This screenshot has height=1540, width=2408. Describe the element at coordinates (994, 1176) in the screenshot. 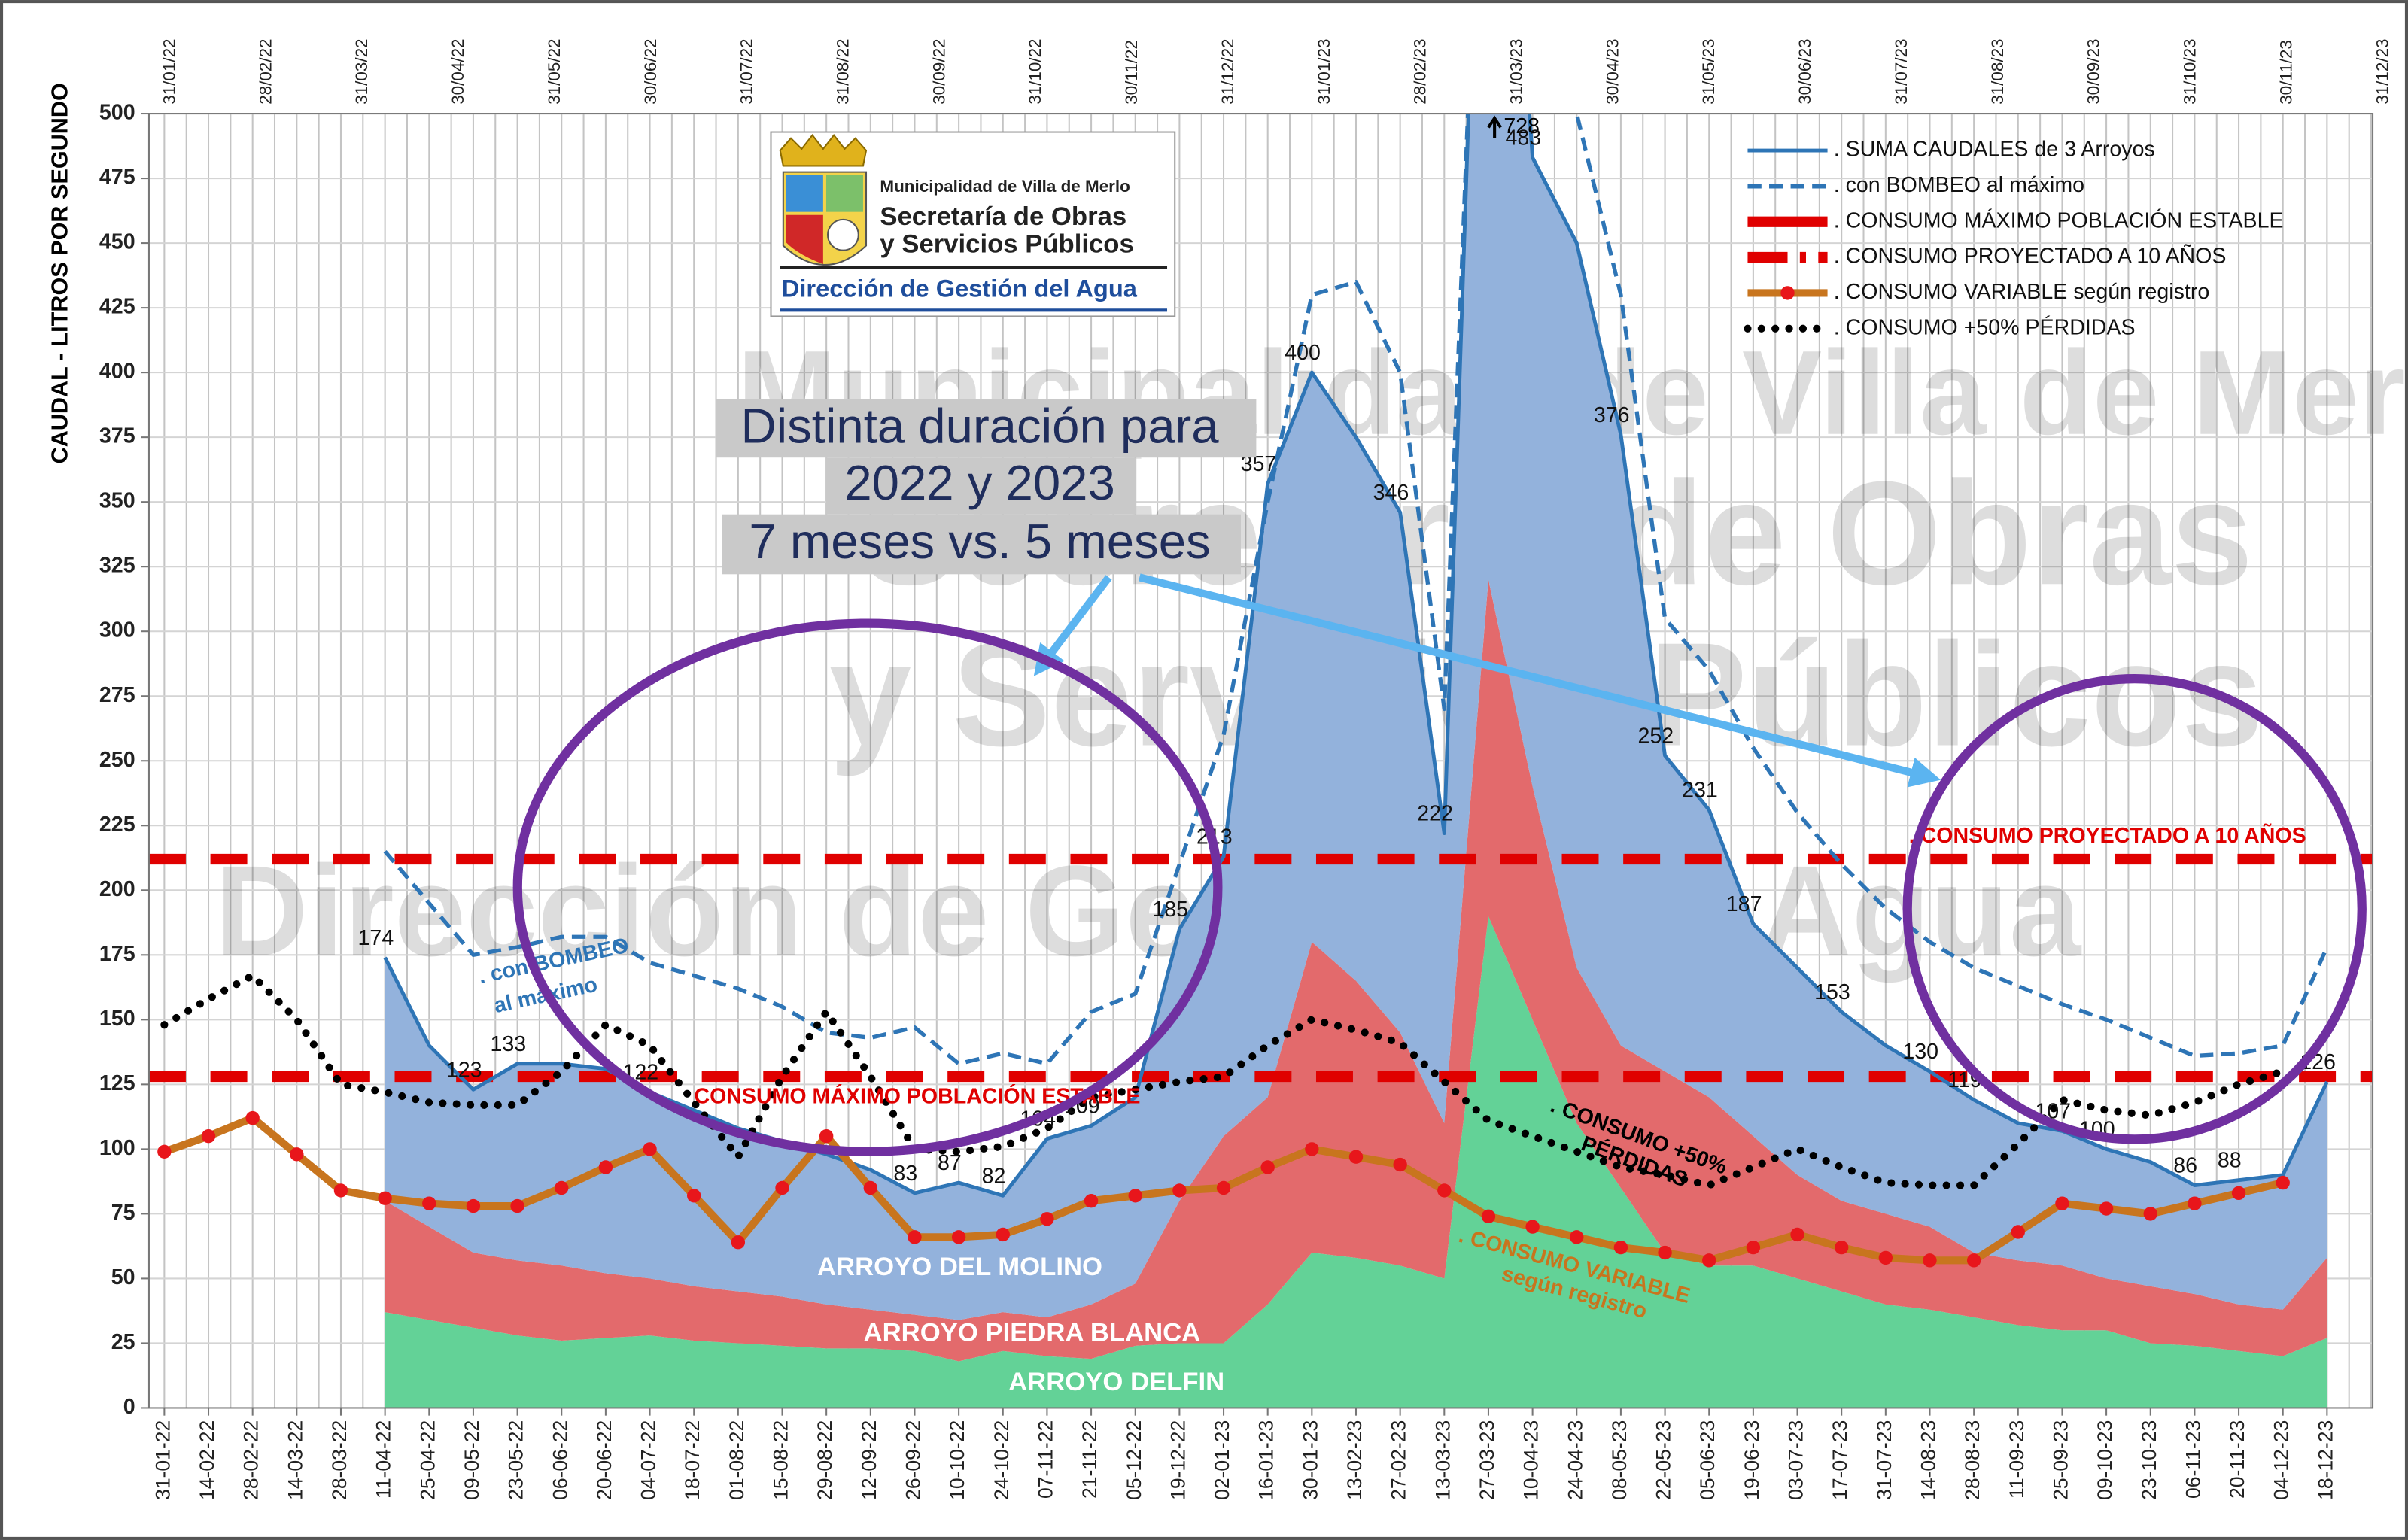

I see `data-label: 82` at that location.